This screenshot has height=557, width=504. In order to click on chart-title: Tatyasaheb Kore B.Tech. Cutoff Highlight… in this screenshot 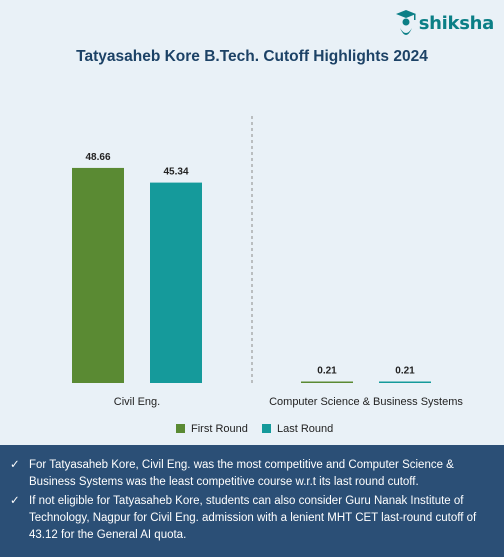, I will do `click(252, 56)`.